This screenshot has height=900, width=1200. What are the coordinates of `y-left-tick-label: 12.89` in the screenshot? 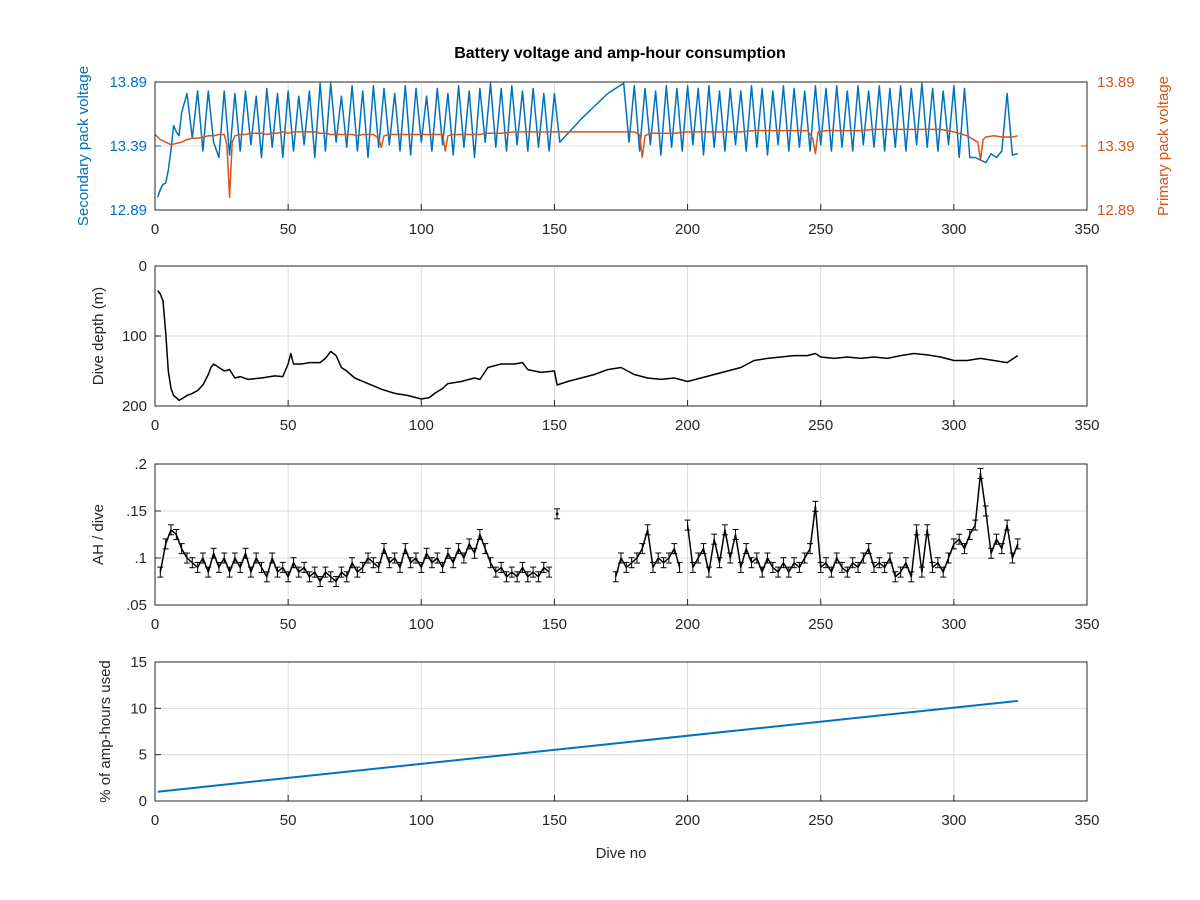 It's located at (128, 210).